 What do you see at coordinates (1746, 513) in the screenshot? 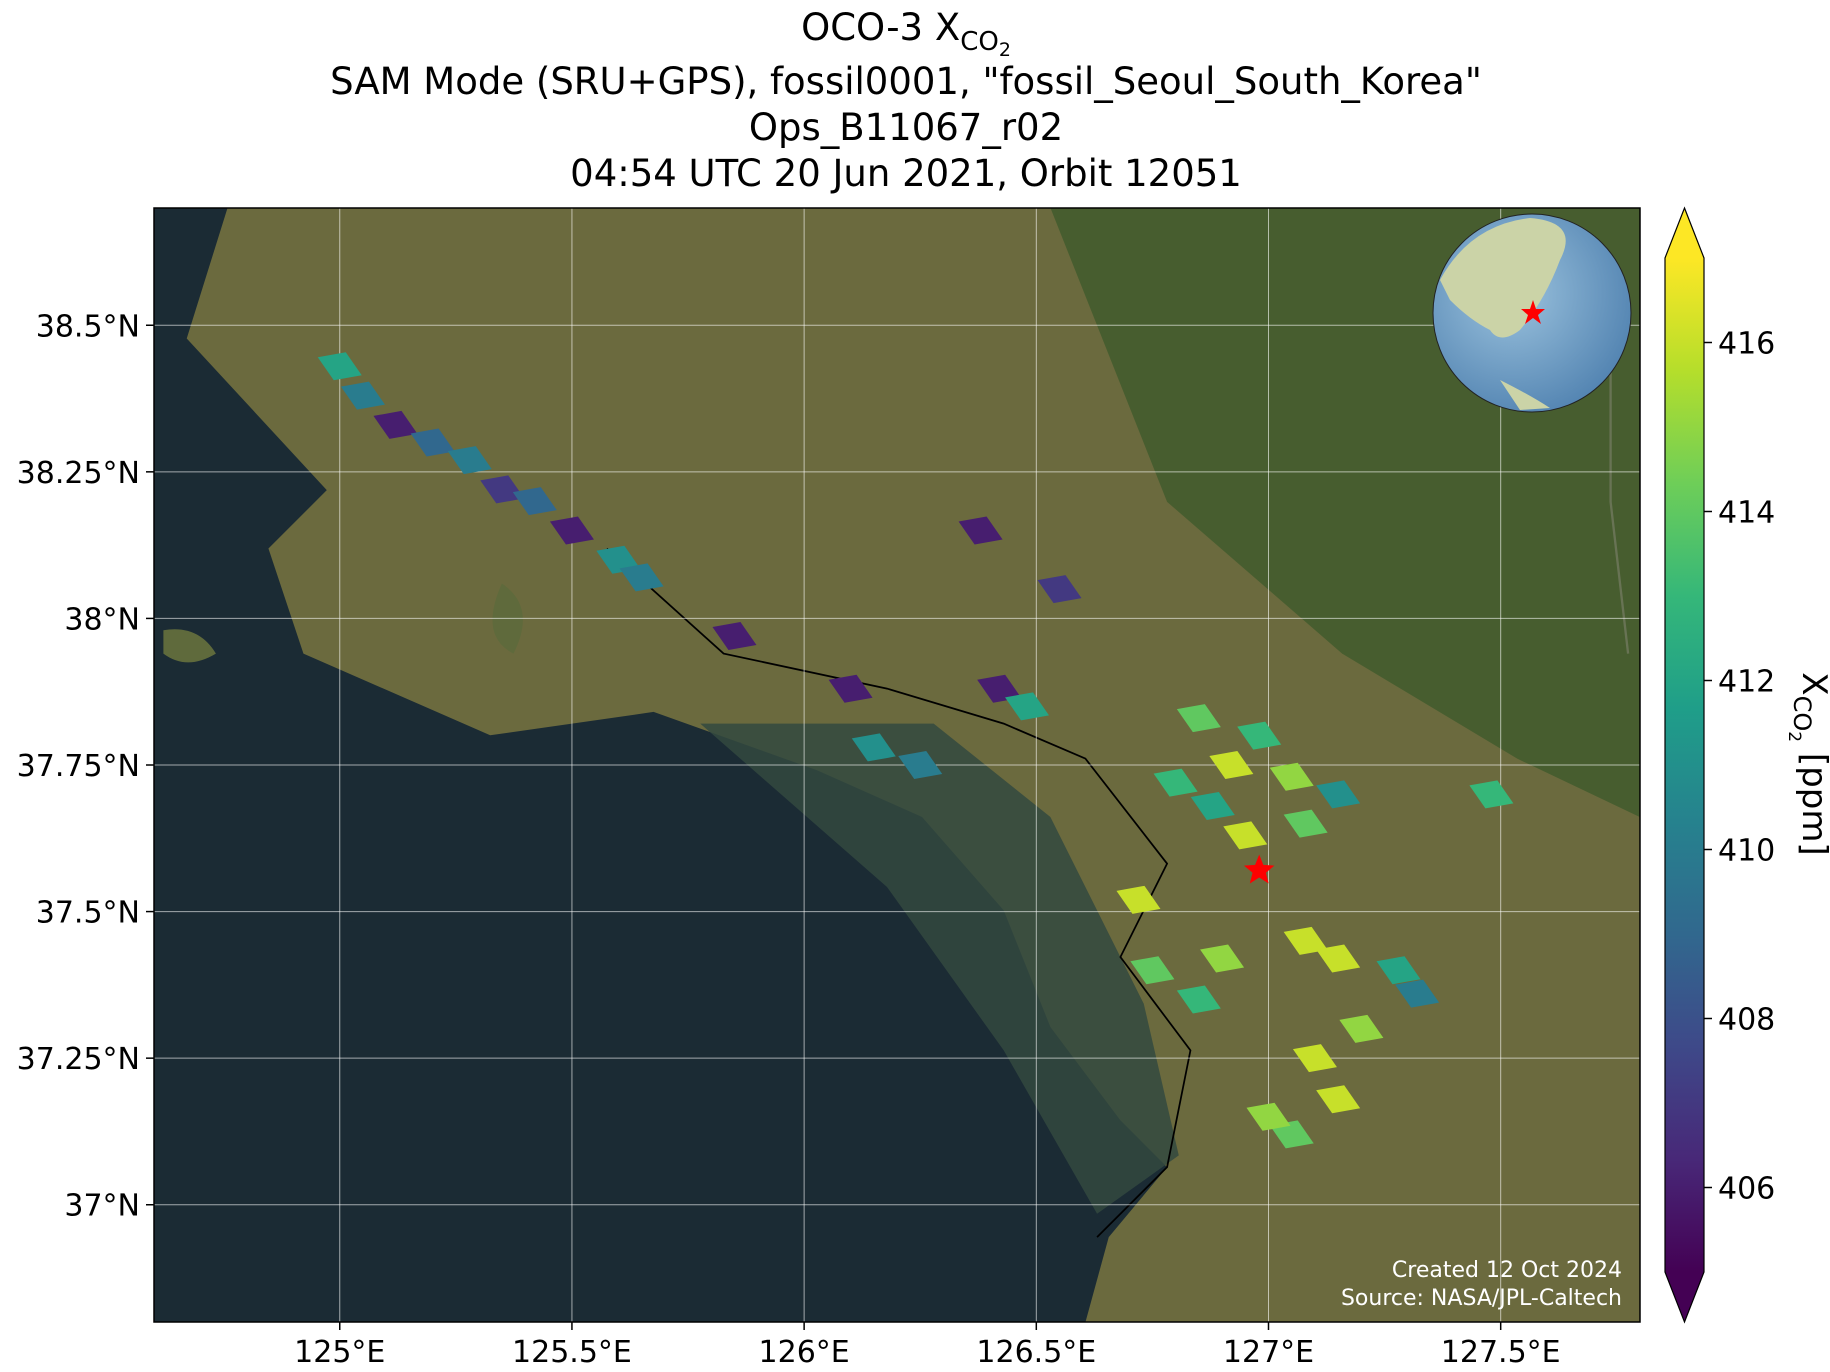
I see `colorbar-tick-label: 414` at bounding box center [1746, 513].